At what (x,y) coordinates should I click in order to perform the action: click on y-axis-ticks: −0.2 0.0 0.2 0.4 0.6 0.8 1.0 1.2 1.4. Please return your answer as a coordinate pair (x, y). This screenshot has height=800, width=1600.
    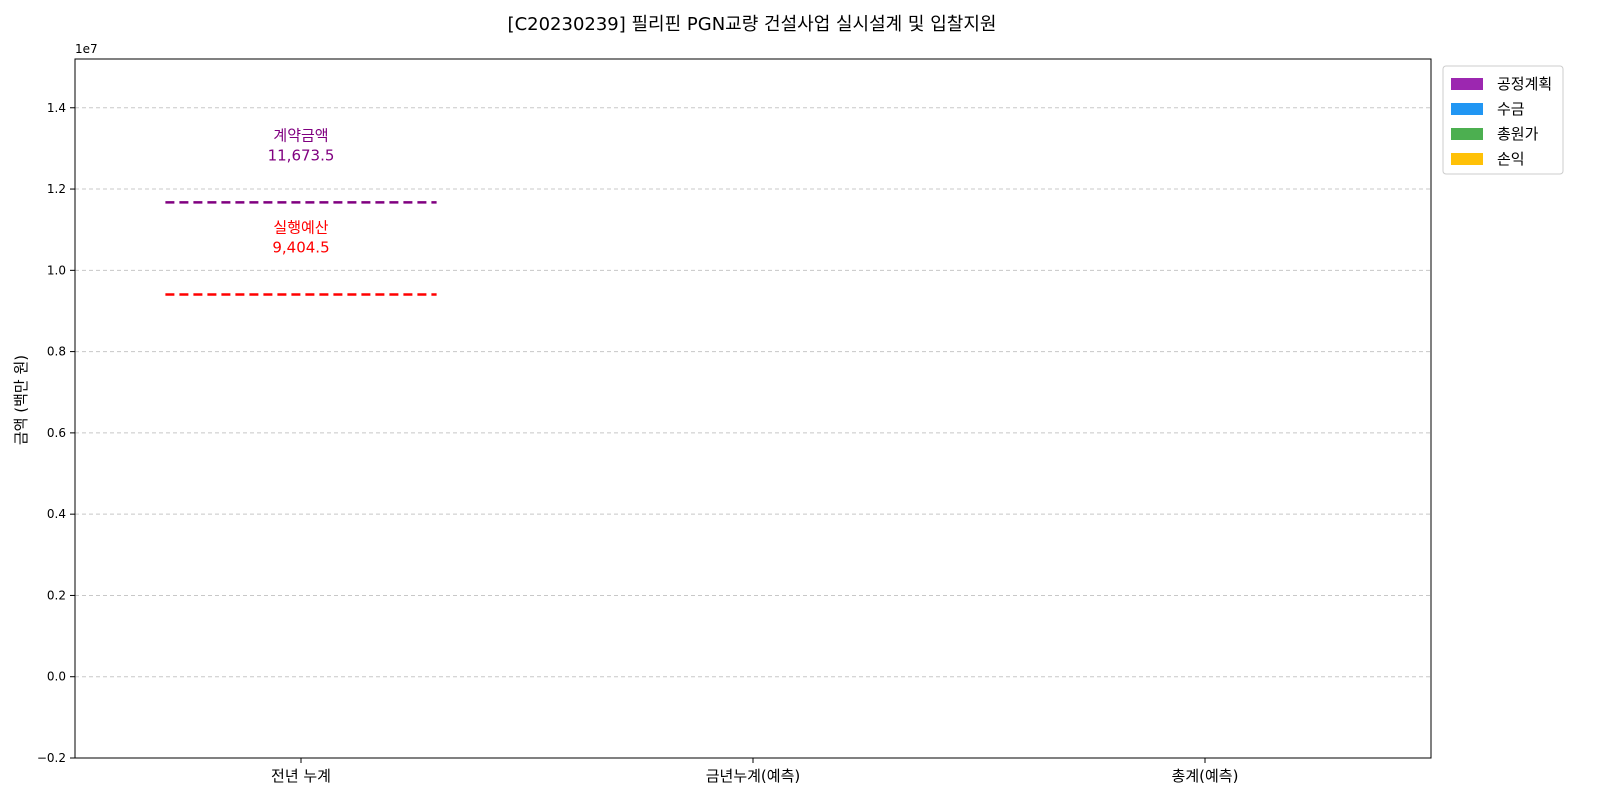
    Looking at the image, I should click on (56, 433).